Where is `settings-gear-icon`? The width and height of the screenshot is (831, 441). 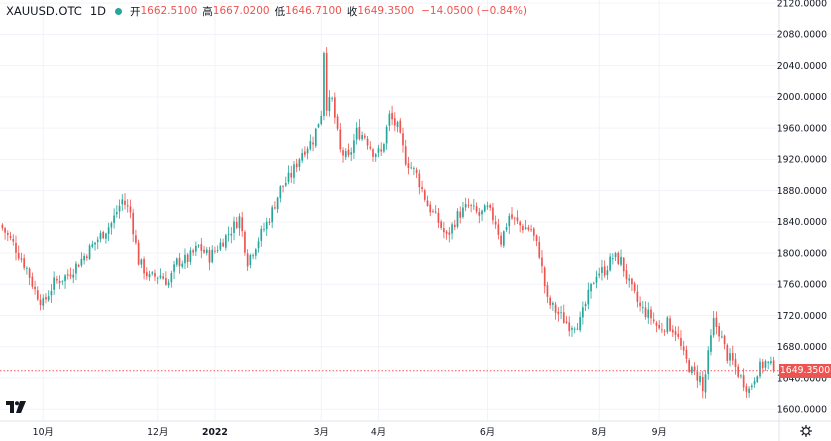
settings-gear-icon is located at coordinates (806, 431).